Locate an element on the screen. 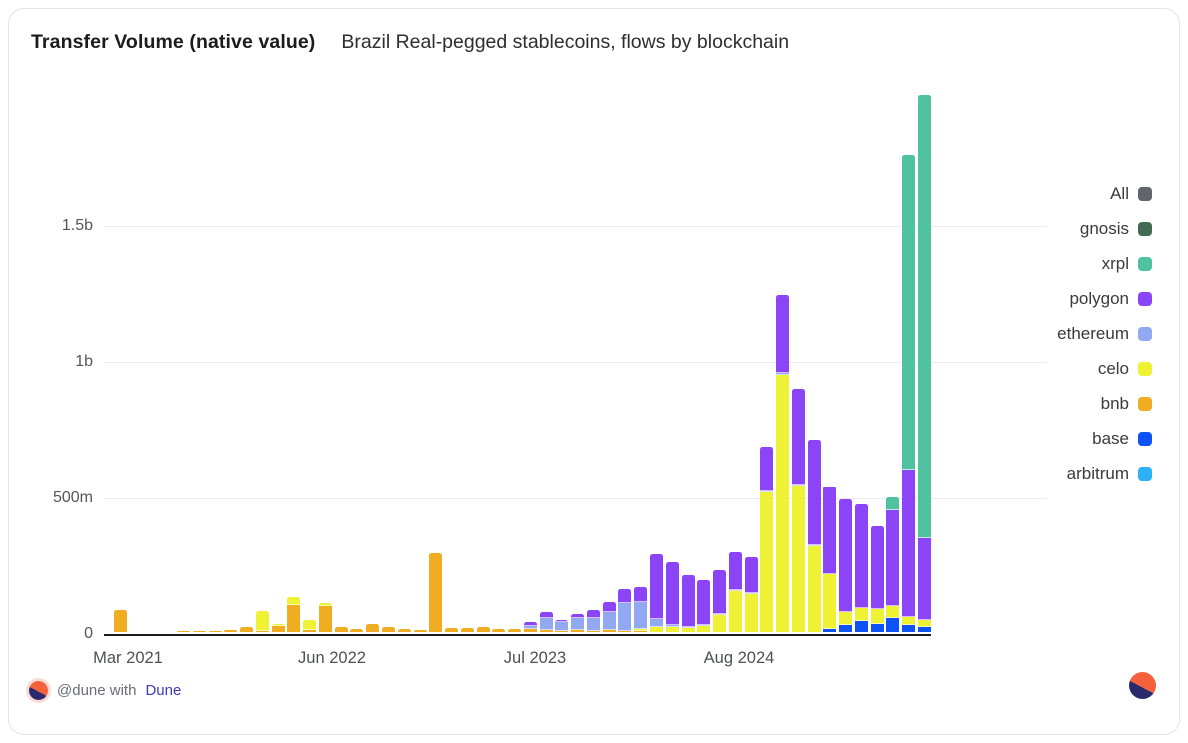 The height and width of the screenshot is (743, 1188). bar-aug-2022 is located at coordinates (388, 629).